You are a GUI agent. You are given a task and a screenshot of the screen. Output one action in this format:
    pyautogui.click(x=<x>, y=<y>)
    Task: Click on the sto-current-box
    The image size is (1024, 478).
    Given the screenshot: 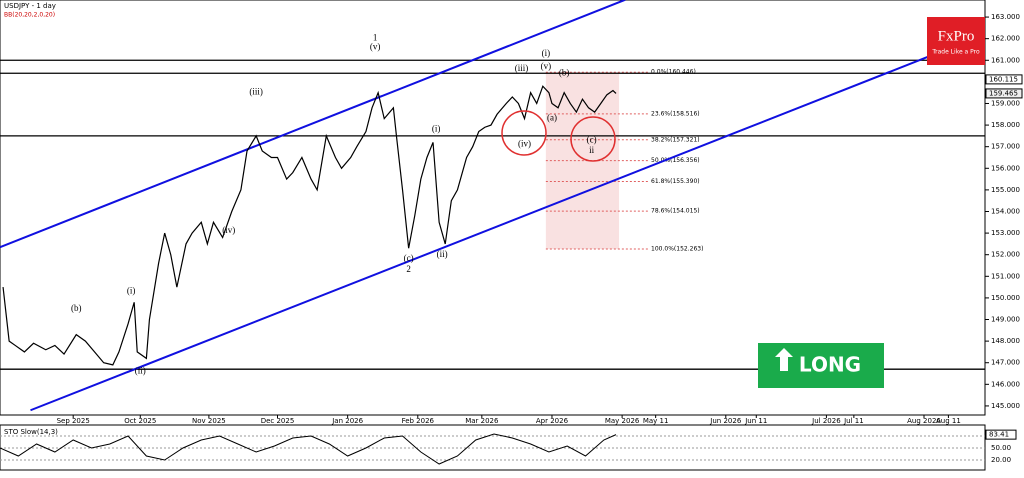 What is the action you would take?
    pyautogui.click(x=1001, y=434)
    